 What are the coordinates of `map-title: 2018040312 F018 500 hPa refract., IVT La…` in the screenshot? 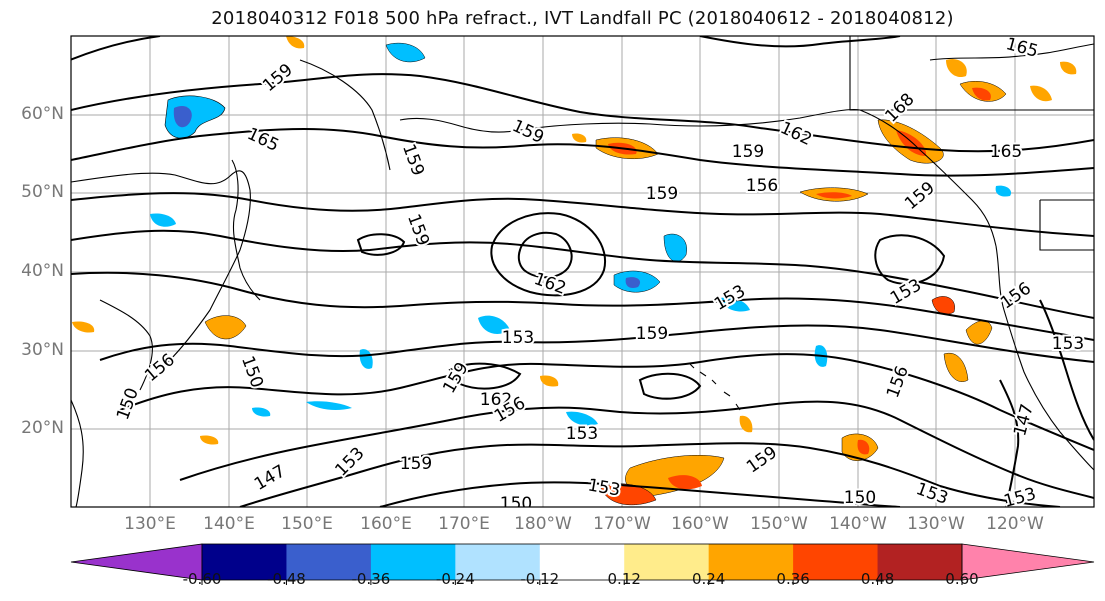 It's located at (582, 18).